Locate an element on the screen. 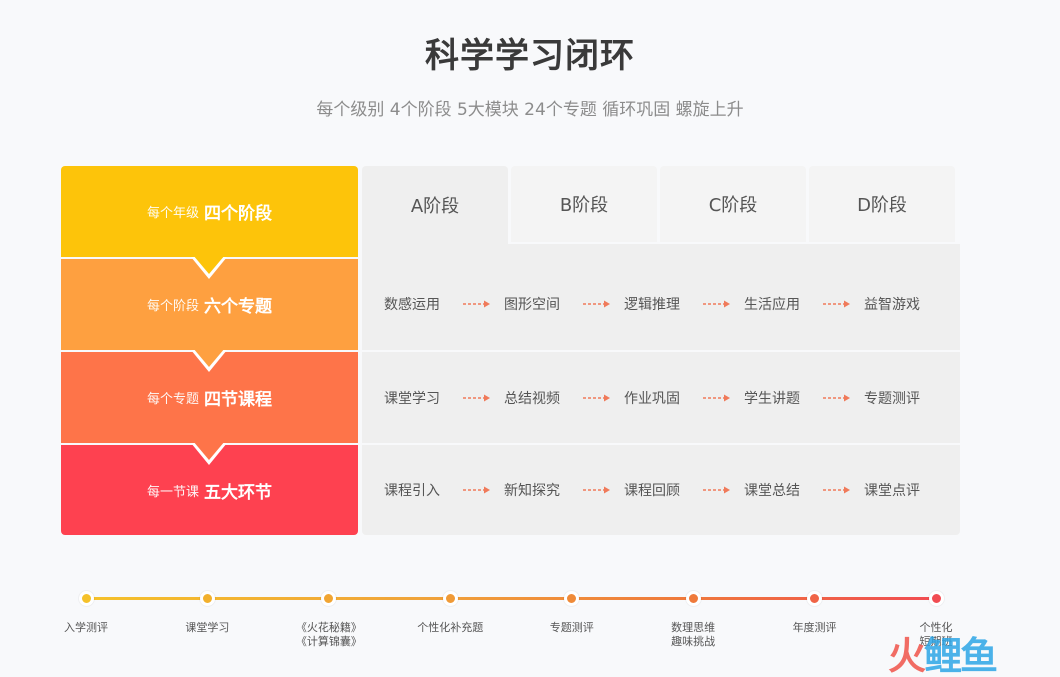 This screenshot has width=1060, height=677. left-box-small: 每个年级 is located at coordinates (172, 213).